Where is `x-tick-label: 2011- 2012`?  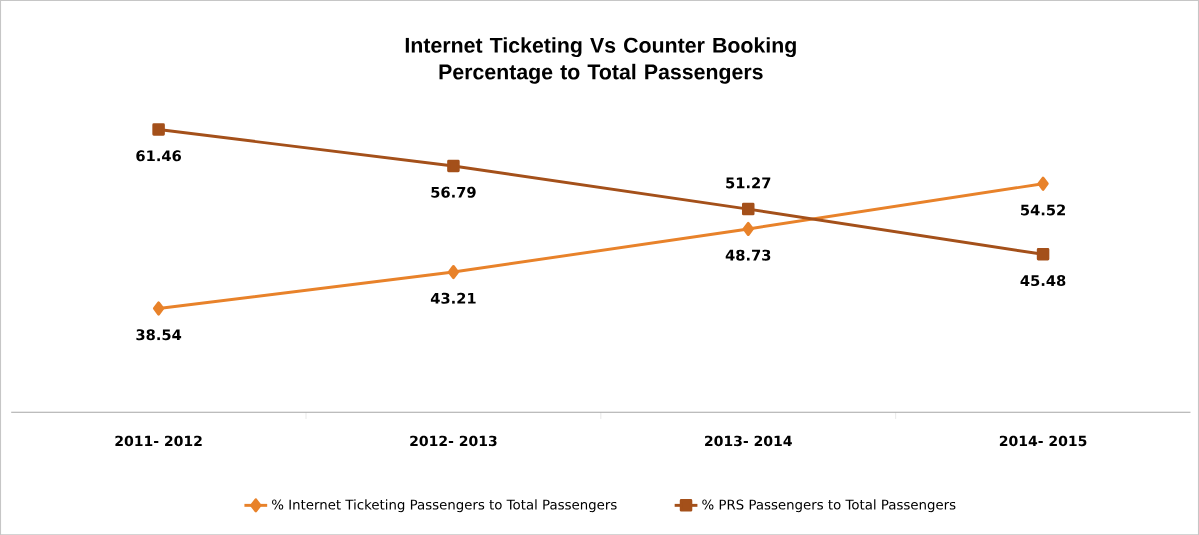 x-tick-label: 2011- 2012 is located at coordinates (158, 441).